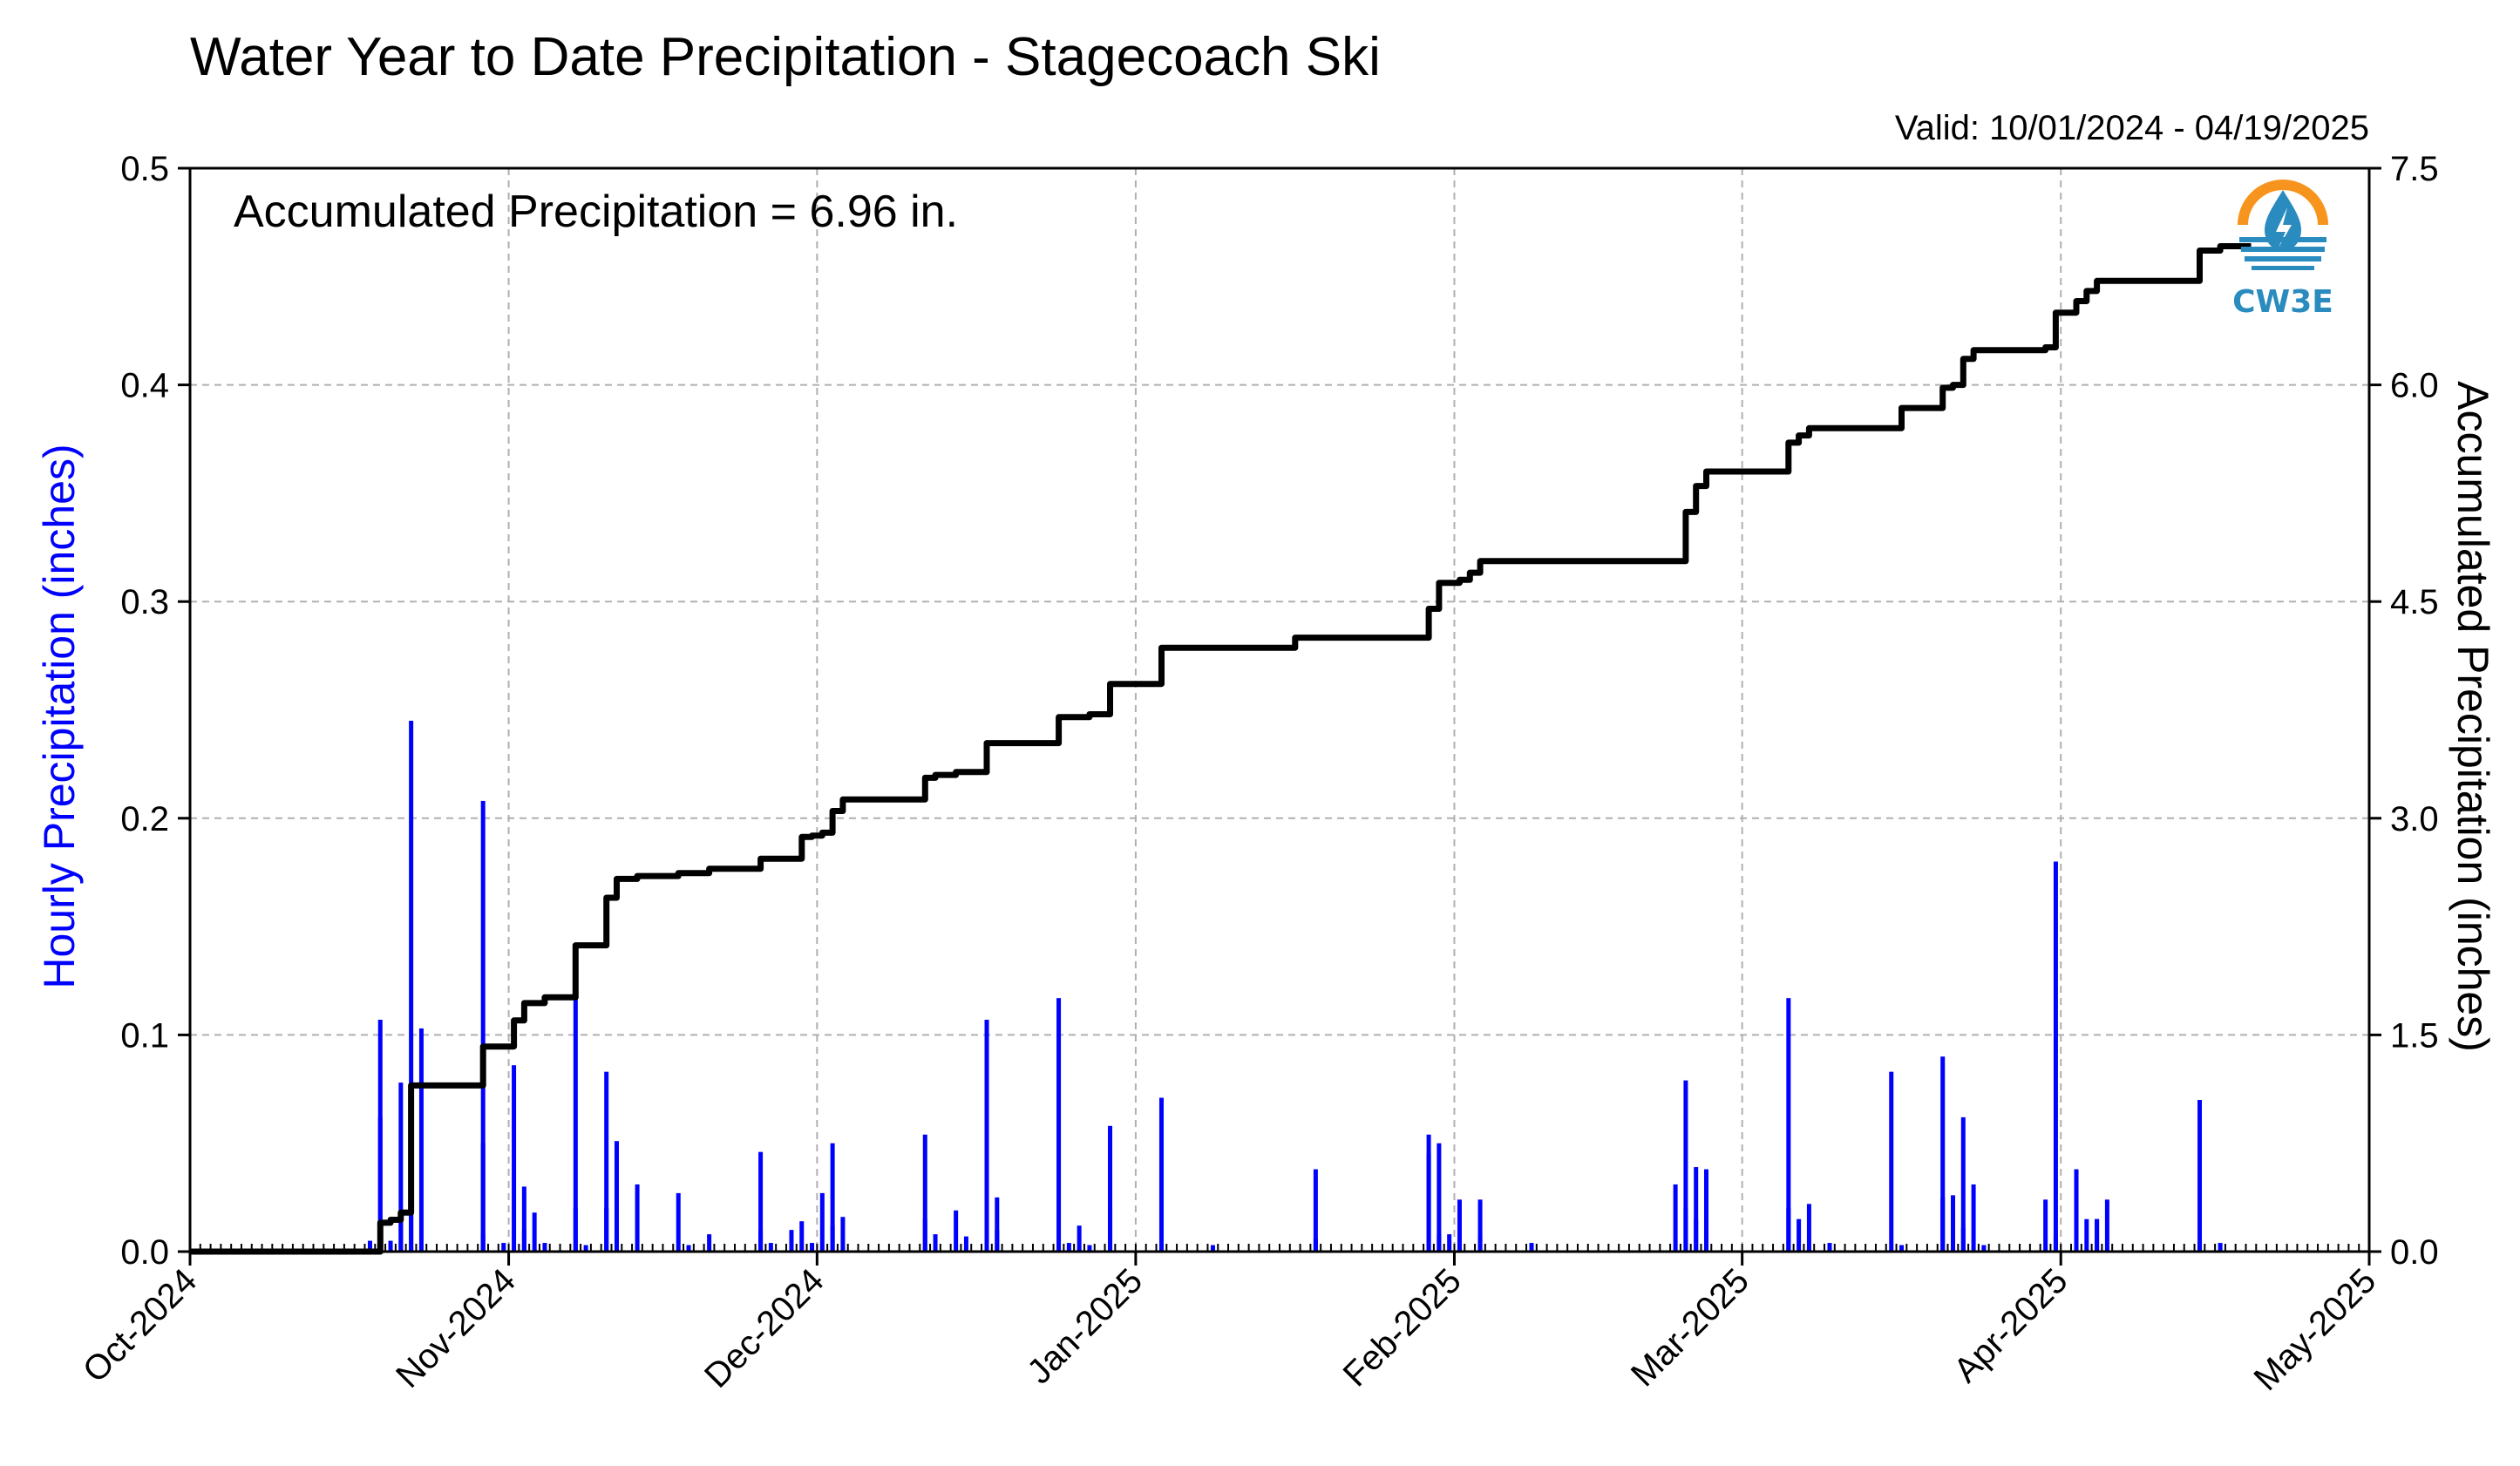 The height and width of the screenshot is (1466, 2520). What do you see at coordinates (2314, 1329) in the screenshot?
I see `x-tick-label: May-2025` at bounding box center [2314, 1329].